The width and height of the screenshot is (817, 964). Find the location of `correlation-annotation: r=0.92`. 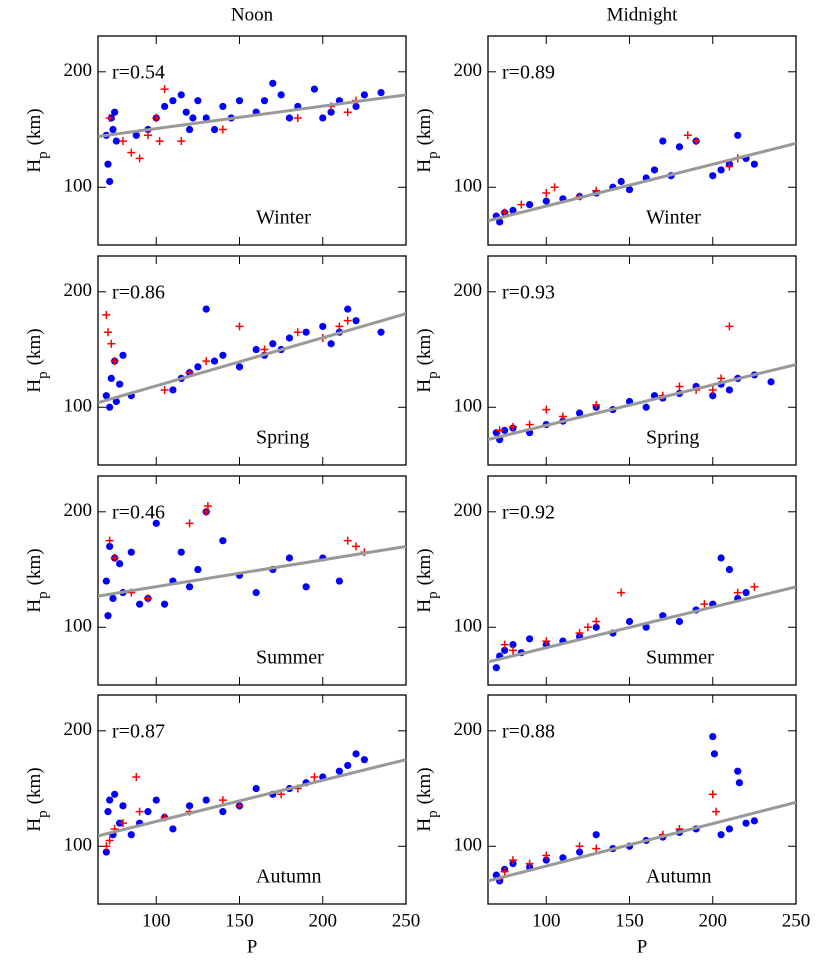

correlation-annotation: r=0.92 is located at coordinates (528, 513).